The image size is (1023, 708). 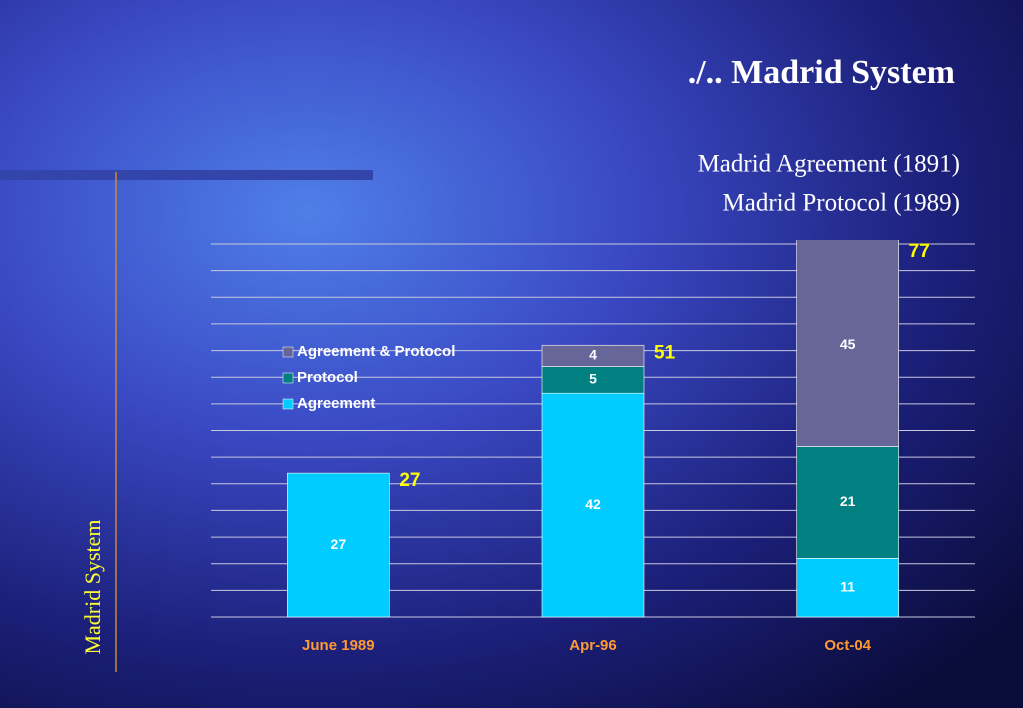 I want to click on legend-label: Protocol, so click(x=327, y=377).